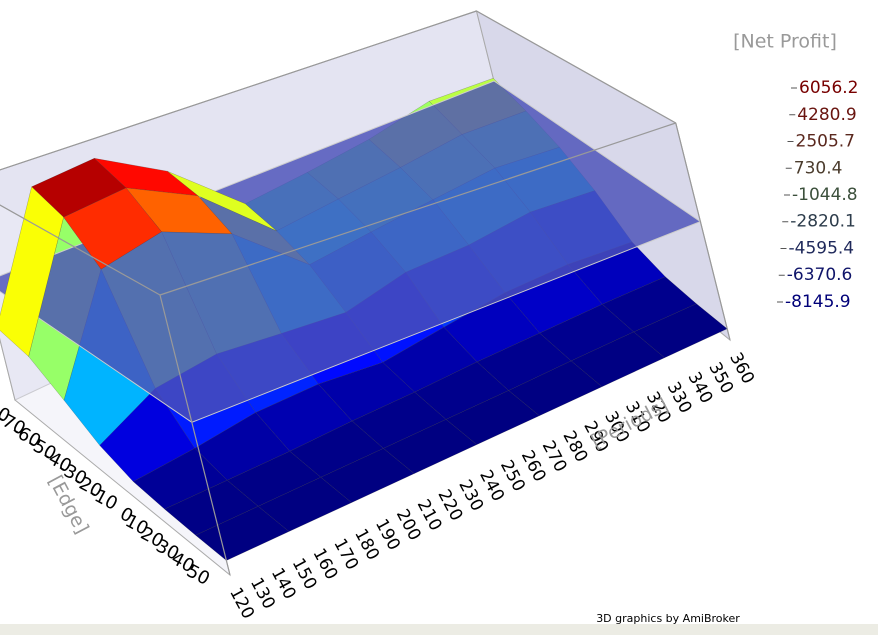 The height and width of the screenshot is (635, 878). Describe the element at coordinates (820, 275) in the screenshot. I see `z-tick-label: -6370.6` at that location.